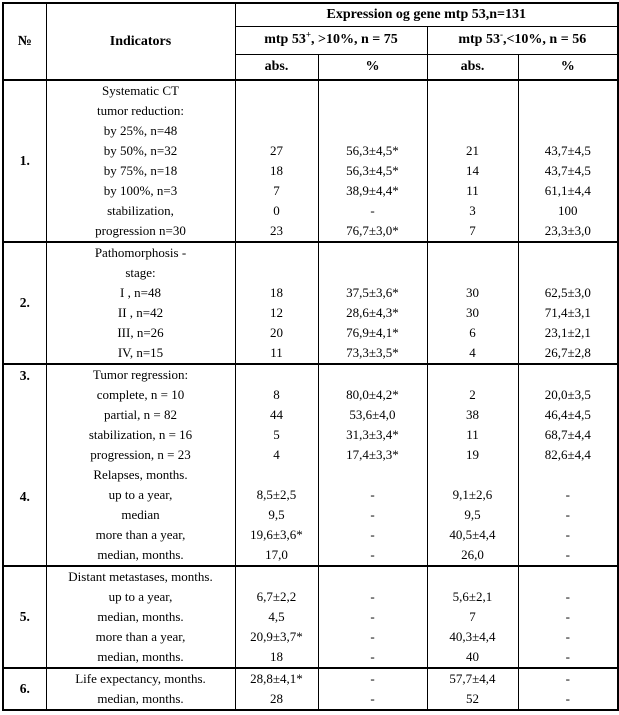 This screenshot has width=619, height=715. Describe the element at coordinates (276, 678) in the screenshot. I see `value-cell: 28,8±4,1*` at that location.